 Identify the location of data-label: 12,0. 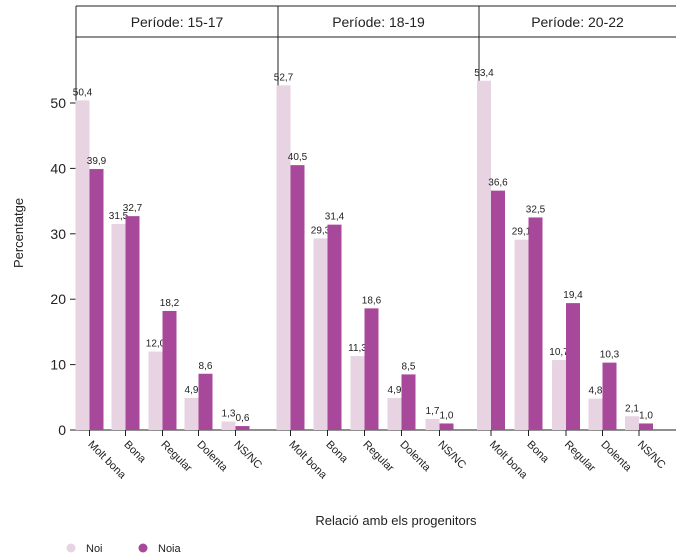
(156, 344).